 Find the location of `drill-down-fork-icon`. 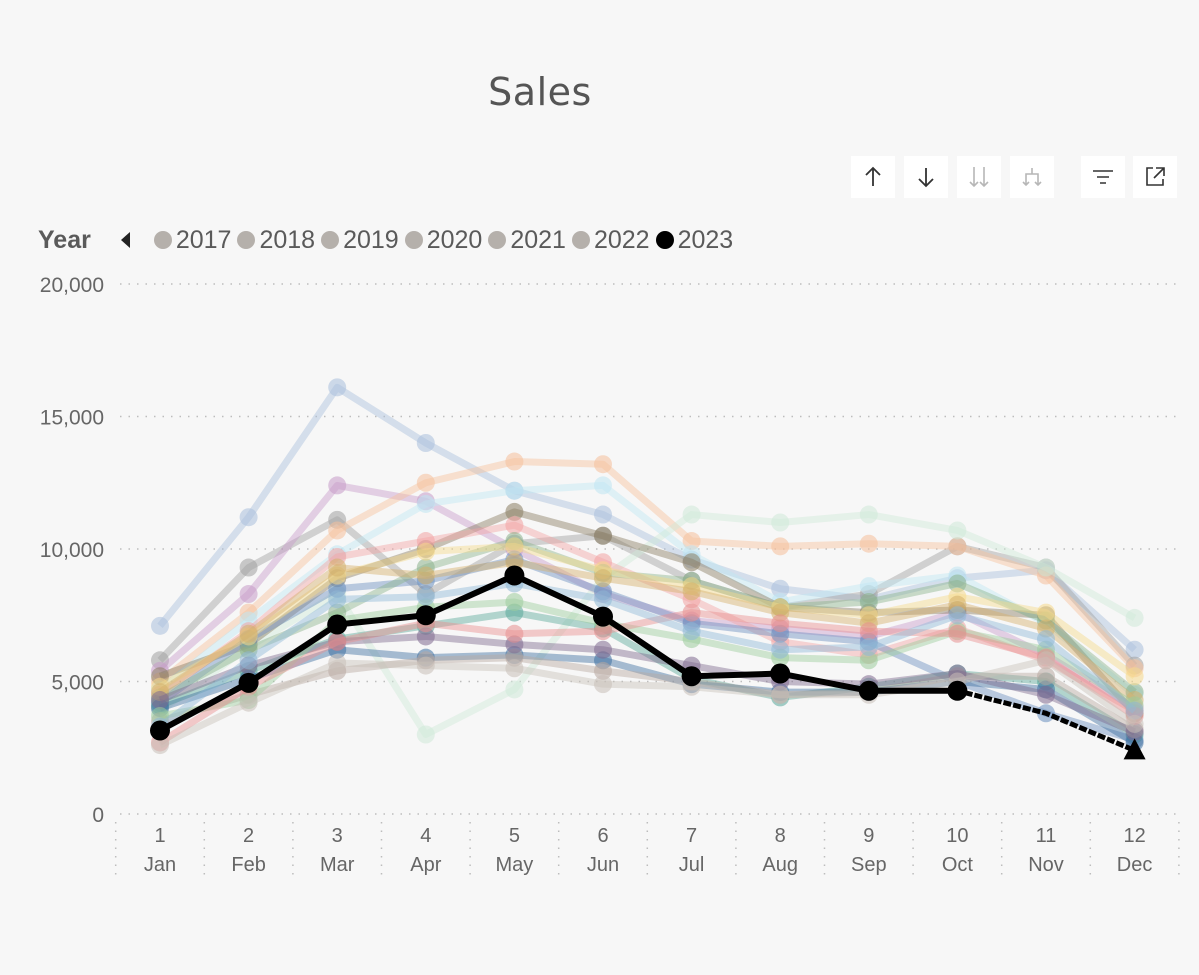

drill-down-fork-icon is located at coordinates (1032, 177).